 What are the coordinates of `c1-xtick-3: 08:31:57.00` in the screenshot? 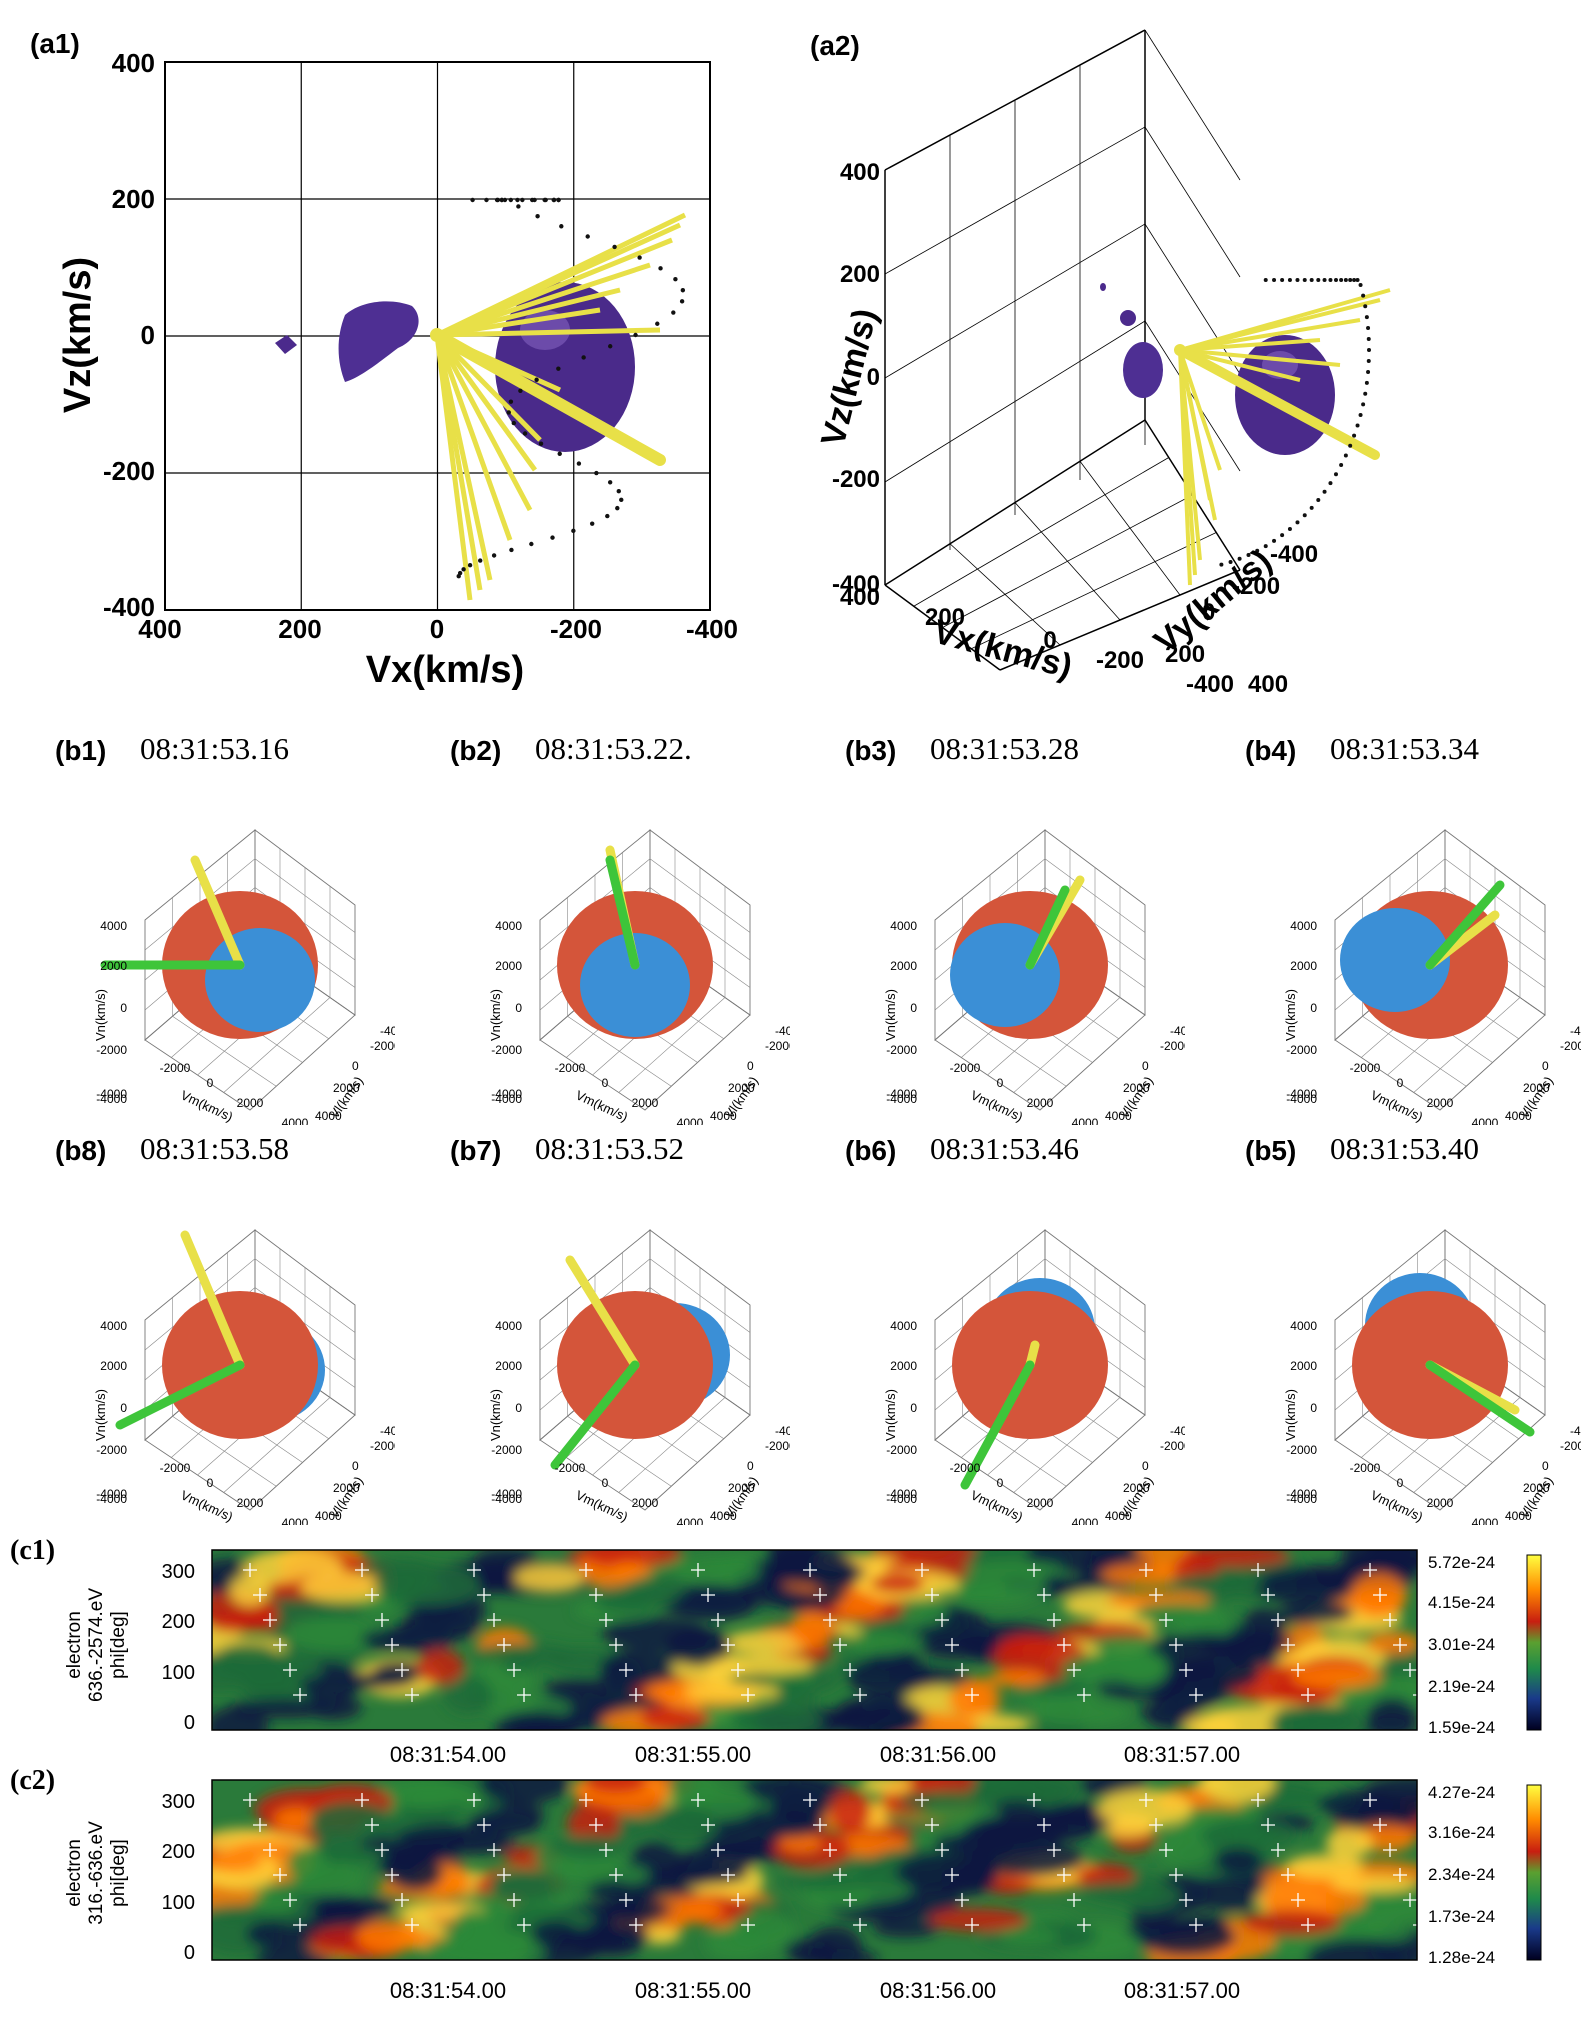 It's located at (1182, 1754).